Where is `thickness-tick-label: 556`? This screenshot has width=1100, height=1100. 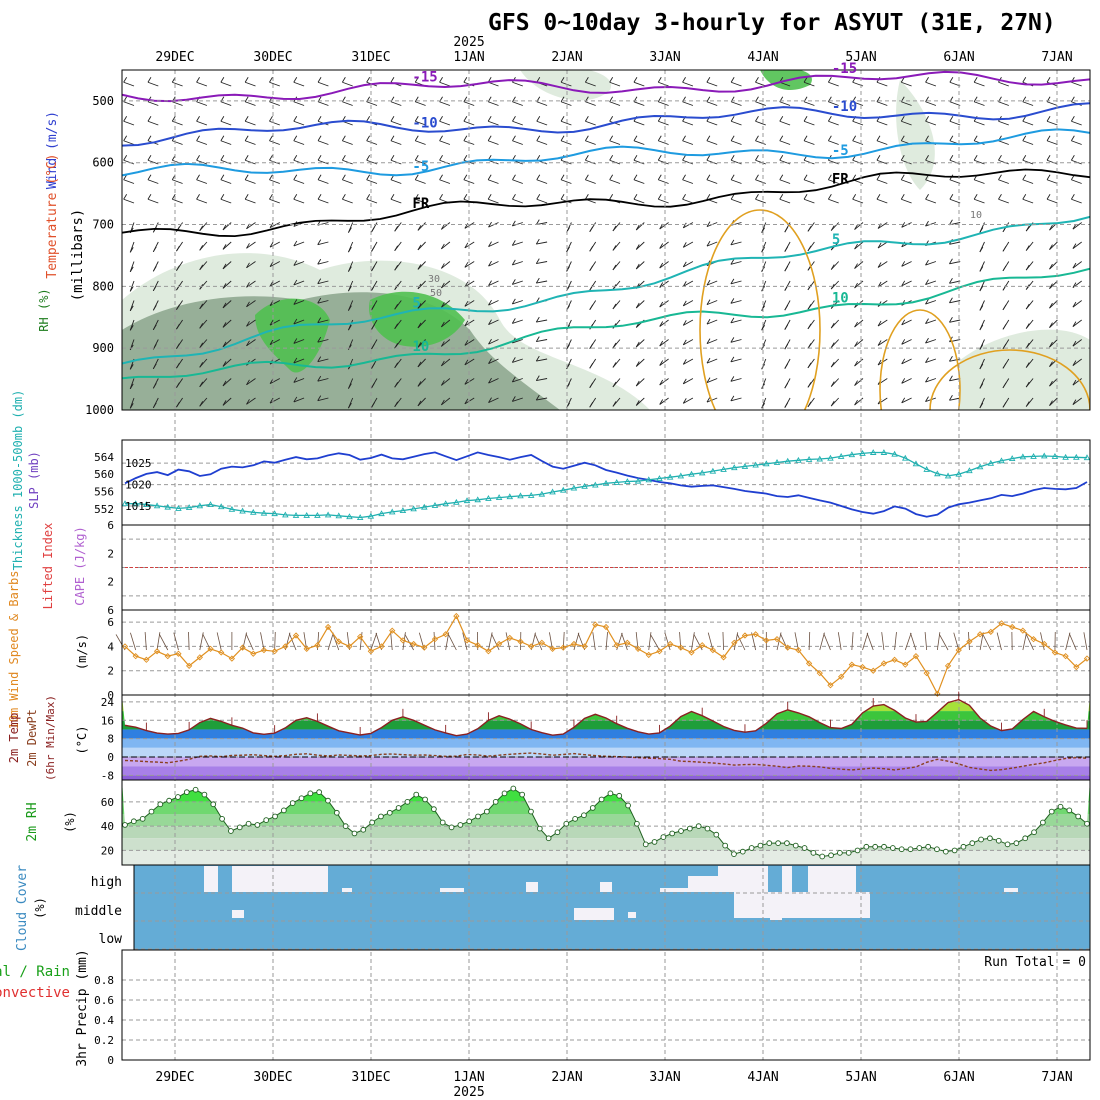 thickness-tick-label: 556 is located at coordinates (104, 492).